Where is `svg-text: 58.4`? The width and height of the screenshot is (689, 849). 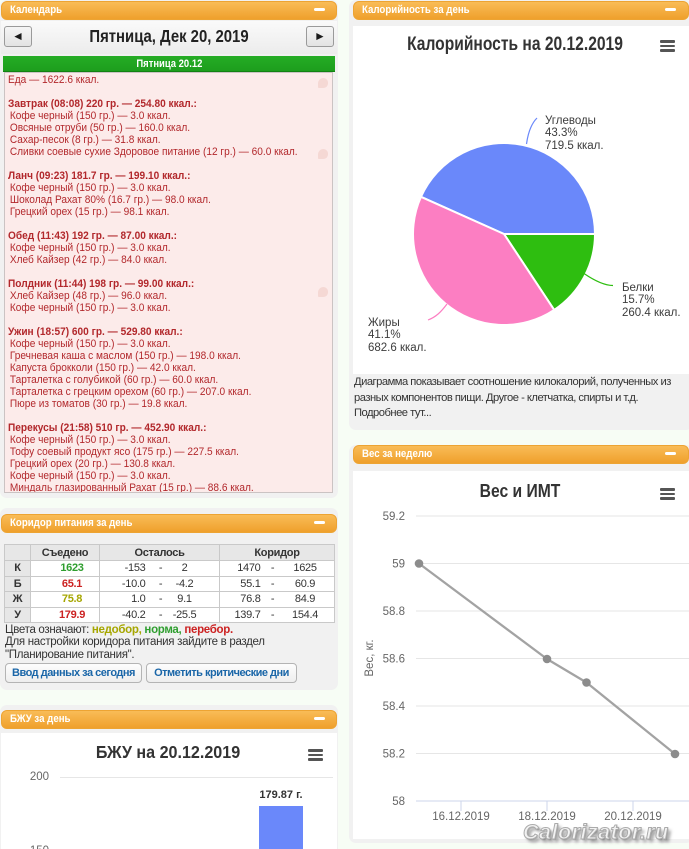 svg-text: 58.4 is located at coordinates (394, 707).